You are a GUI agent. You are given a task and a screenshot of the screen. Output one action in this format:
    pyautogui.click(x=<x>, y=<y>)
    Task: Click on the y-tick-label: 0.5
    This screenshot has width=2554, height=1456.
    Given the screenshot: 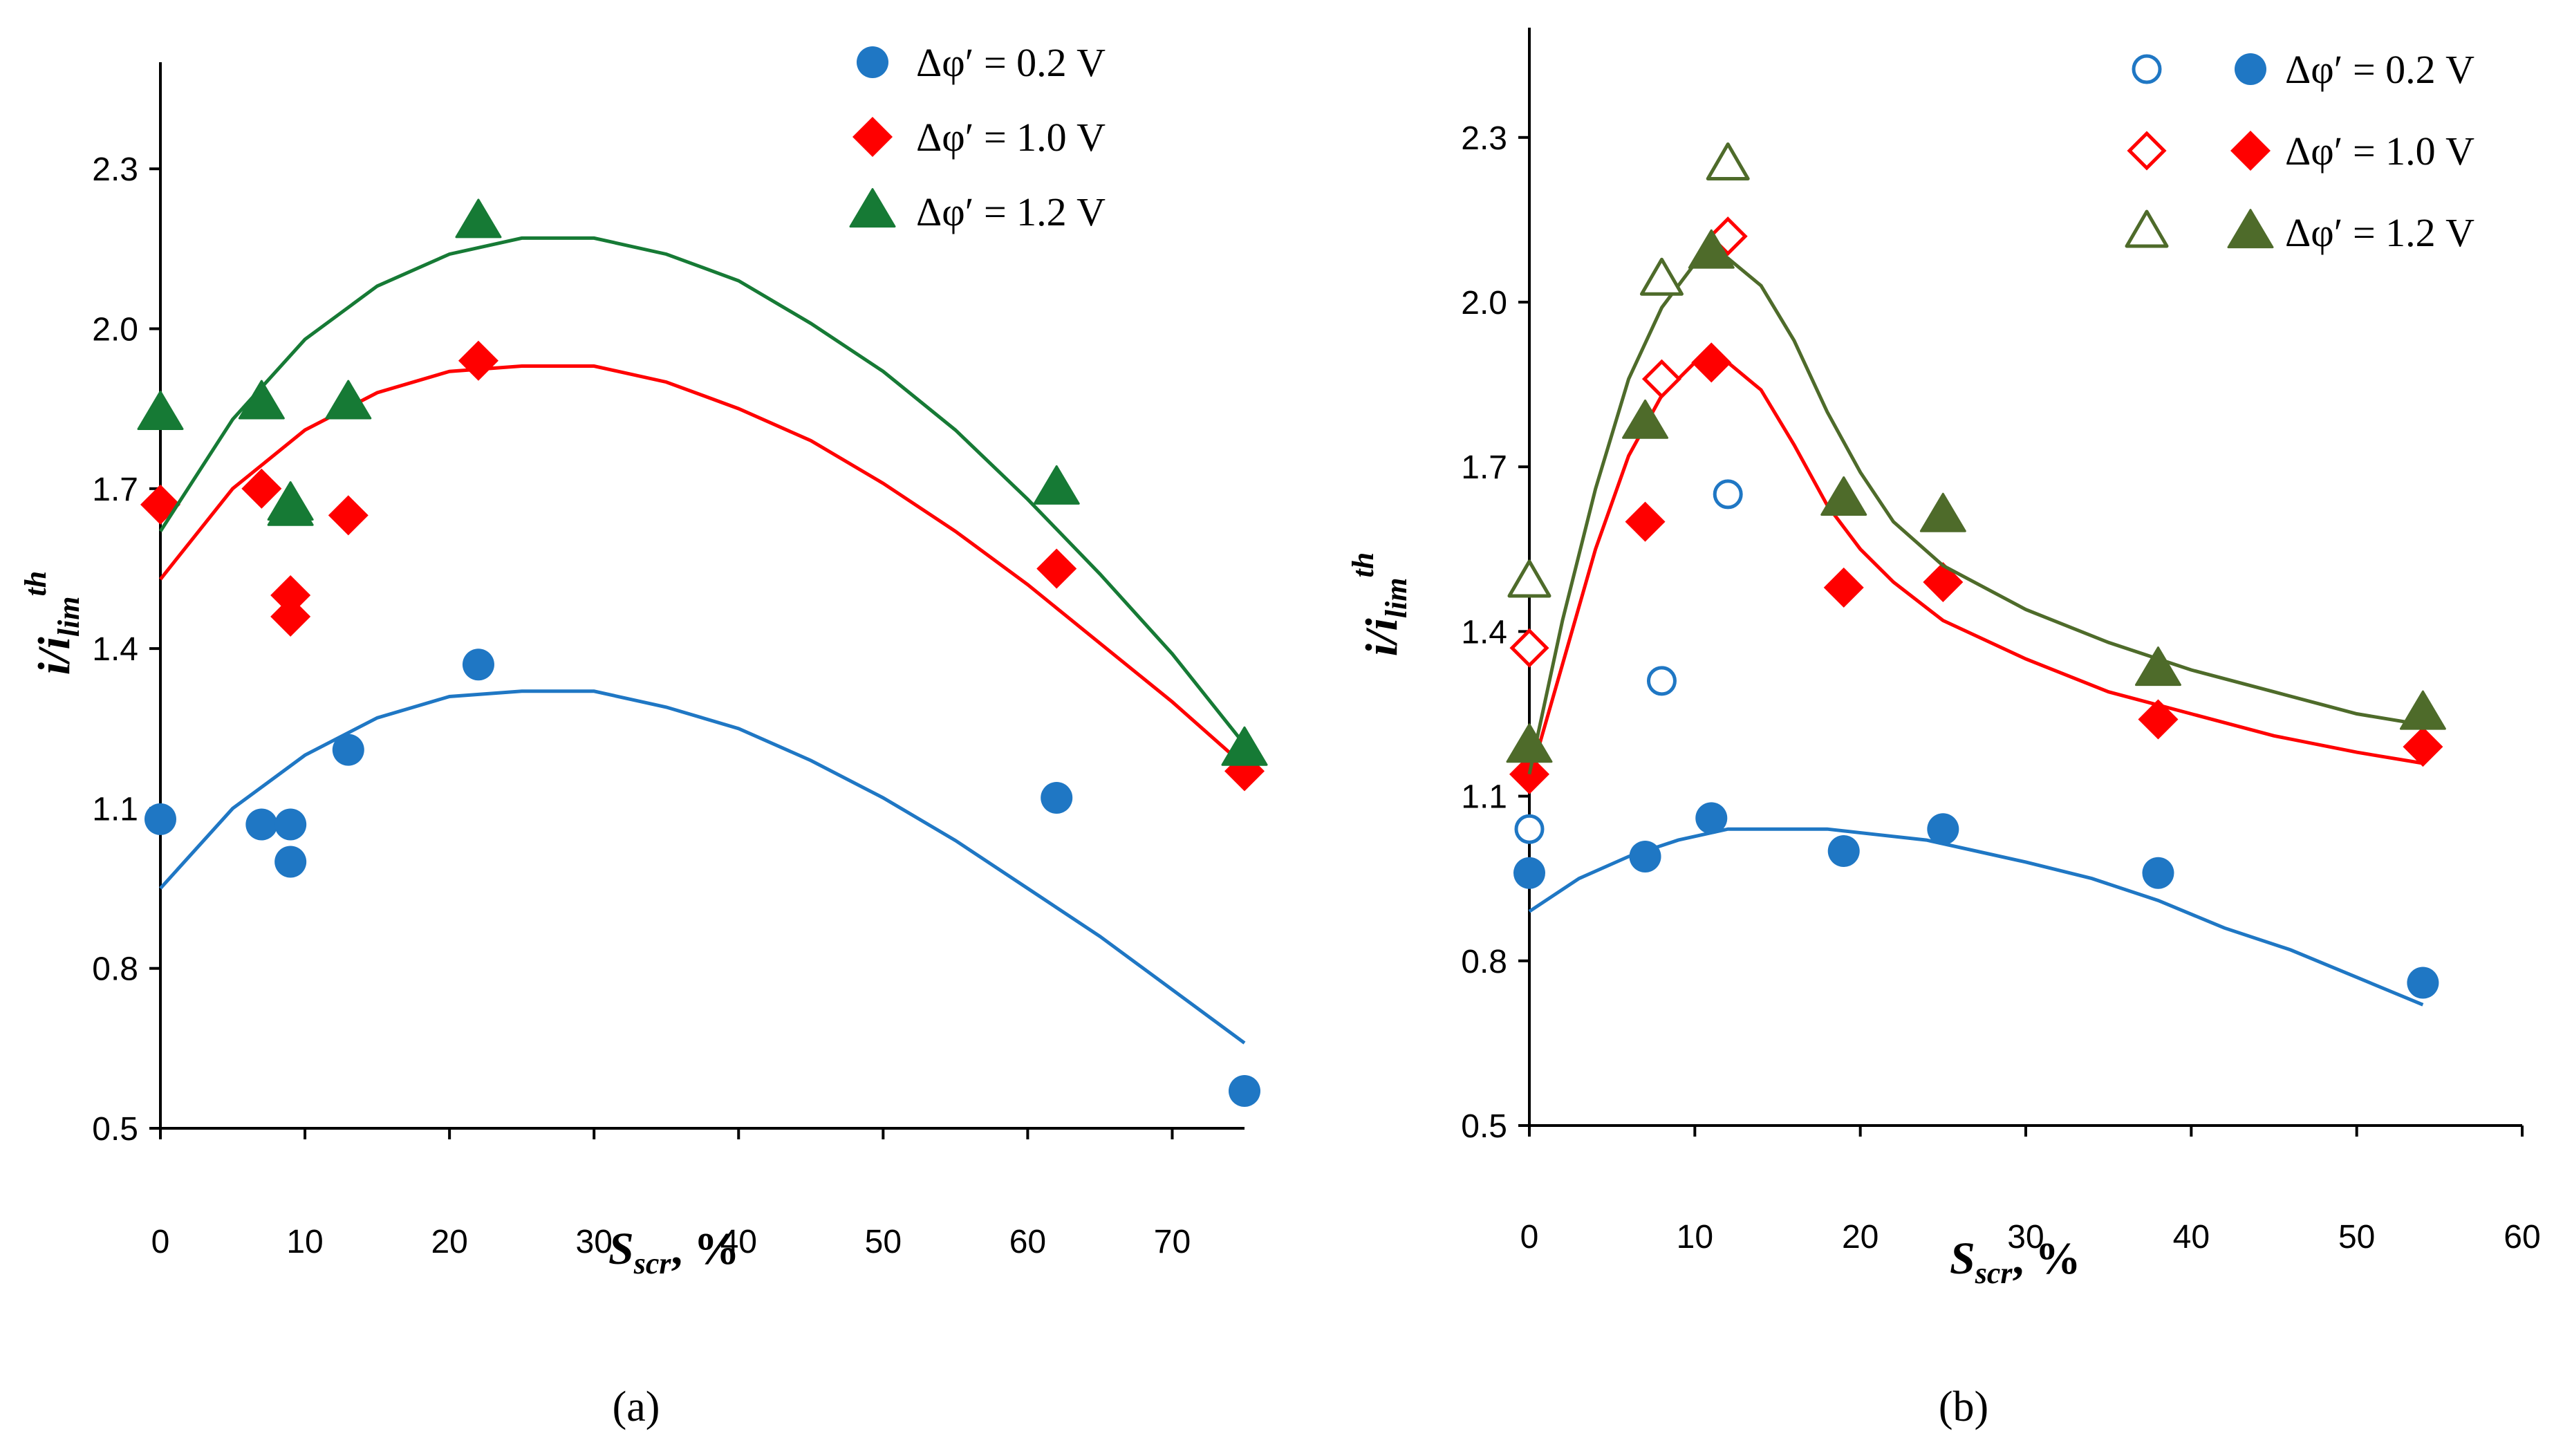 What is the action you would take?
    pyautogui.click(x=115, y=1129)
    